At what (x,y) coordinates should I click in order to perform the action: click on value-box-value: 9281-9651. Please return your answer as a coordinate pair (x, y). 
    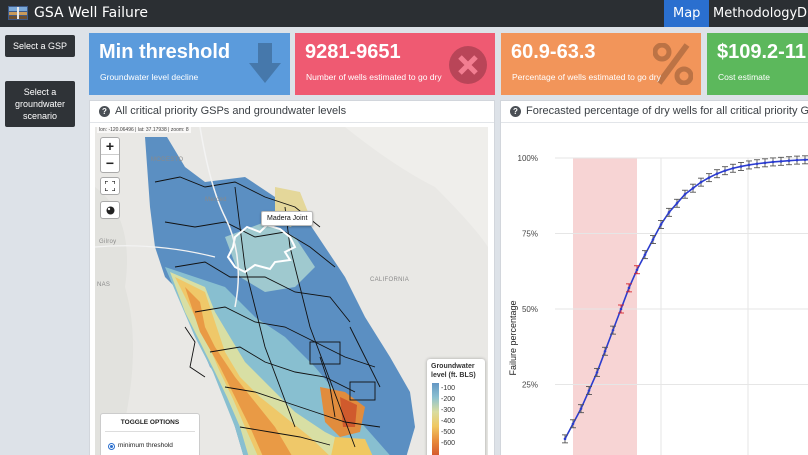
    Looking at the image, I should click on (353, 52).